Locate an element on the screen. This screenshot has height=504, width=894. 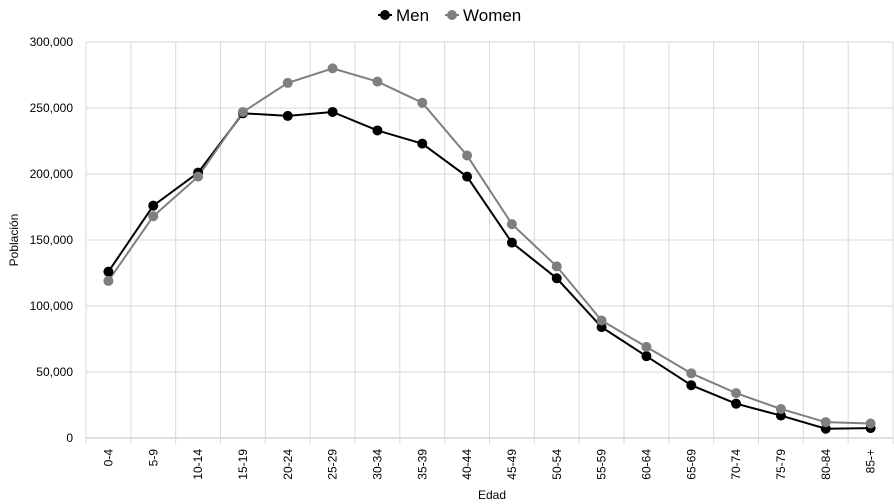
y-tick-label: 300,000 is located at coordinates (52, 42).